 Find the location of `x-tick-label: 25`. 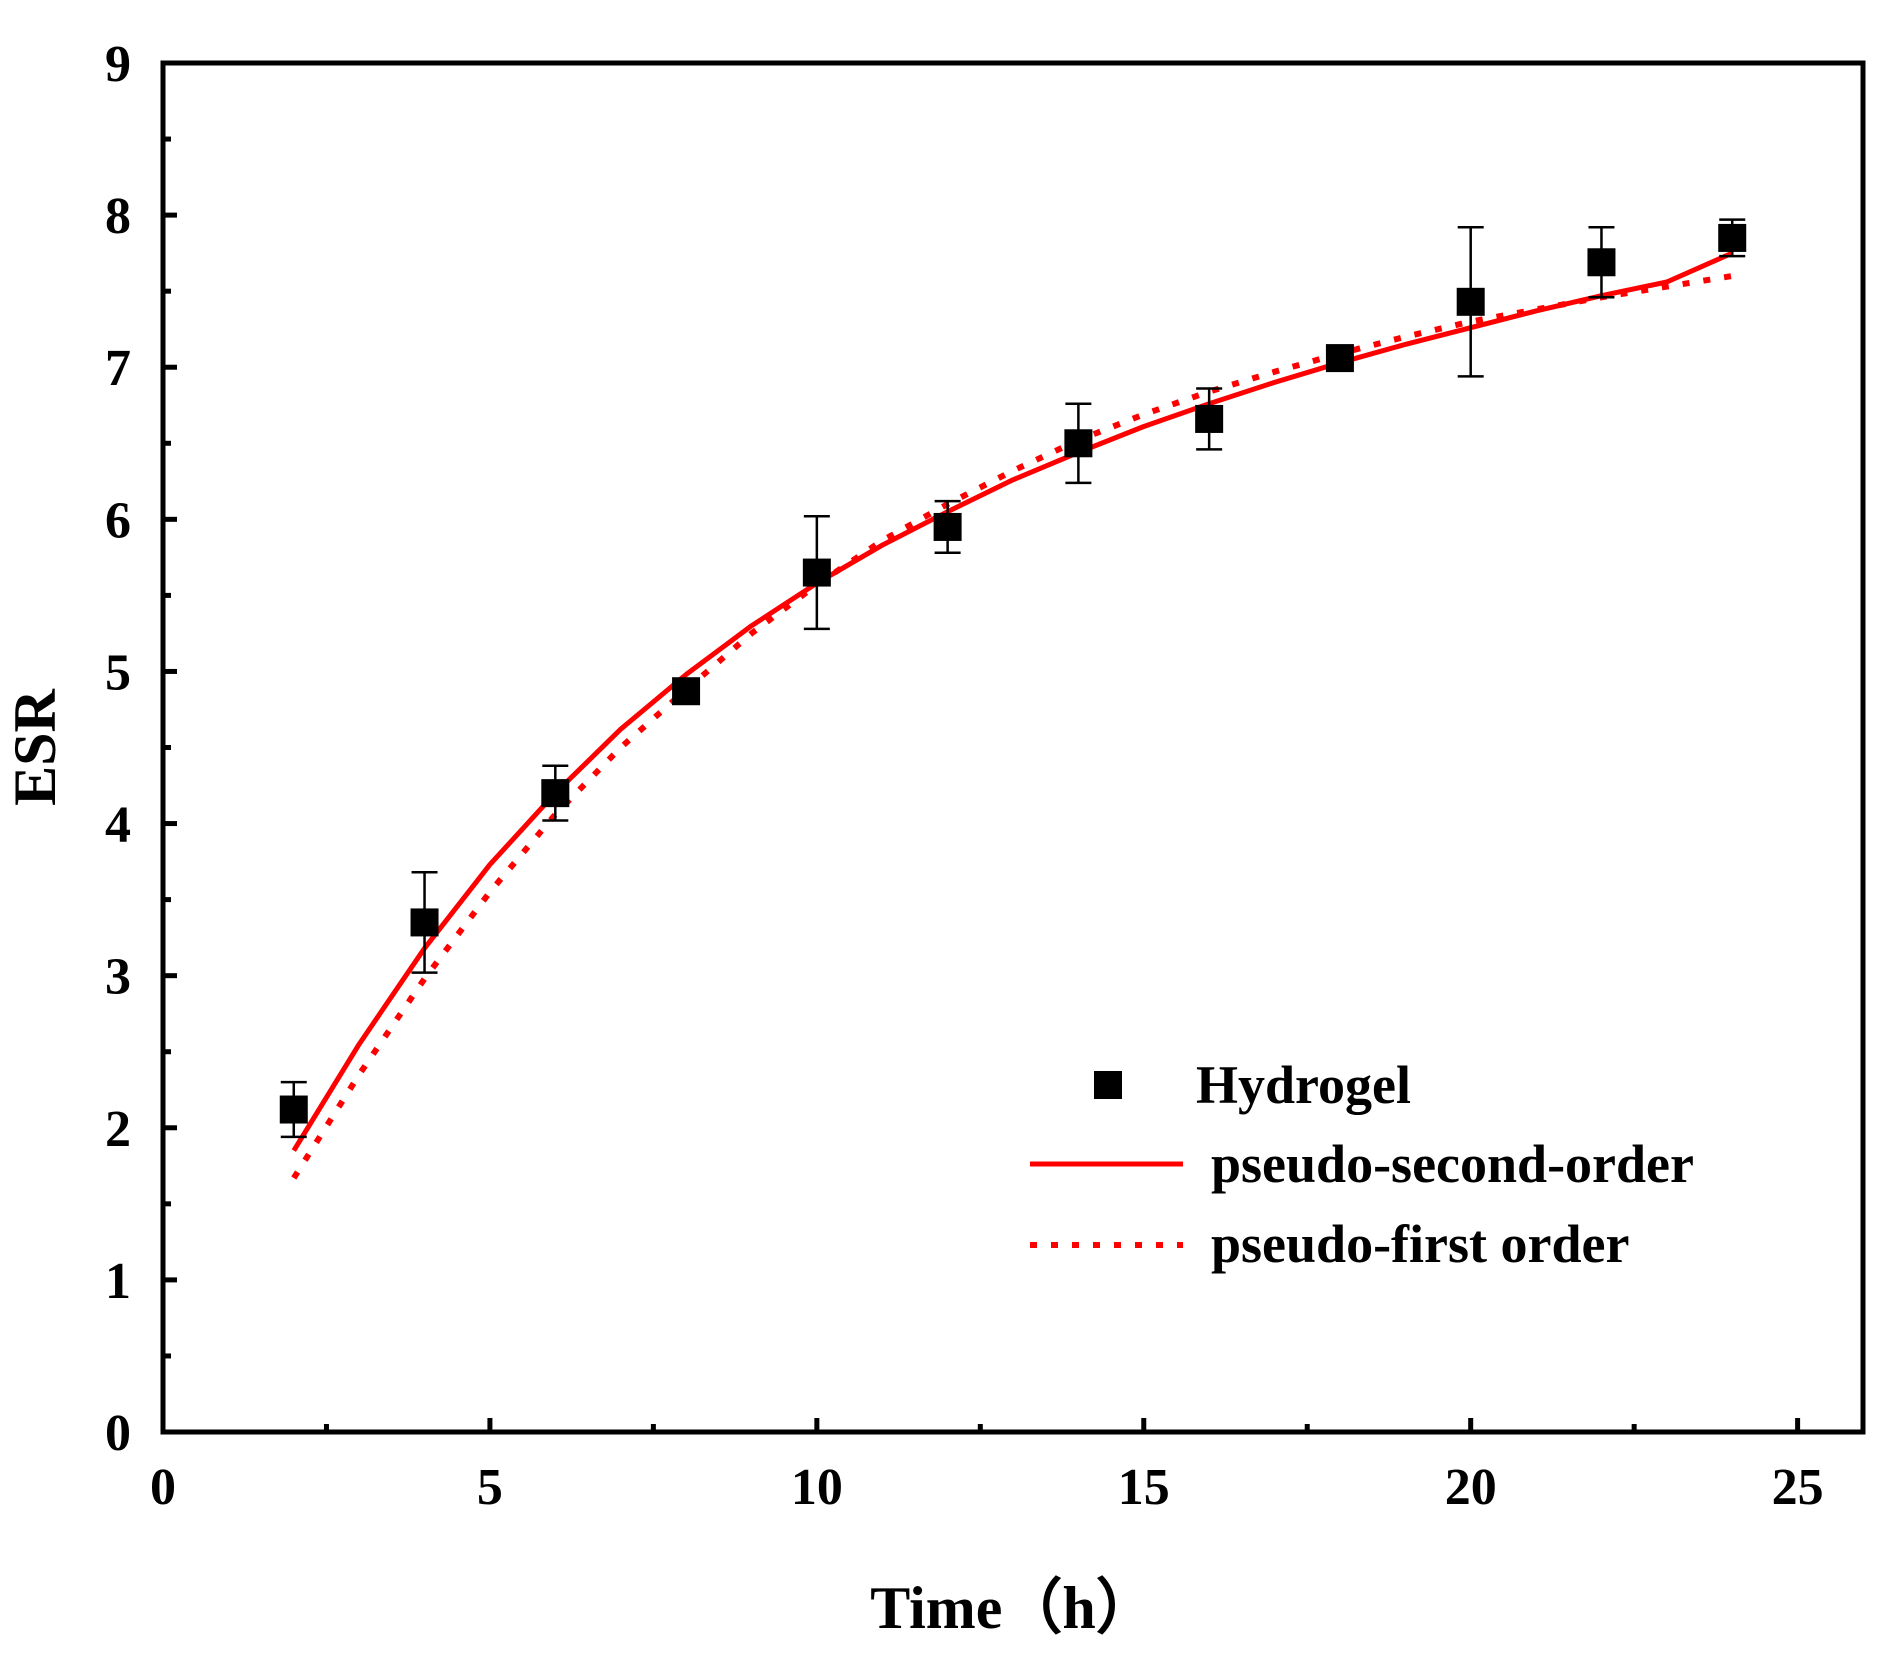

x-tick-label: 25 is located at coordinates (1798, 1487).